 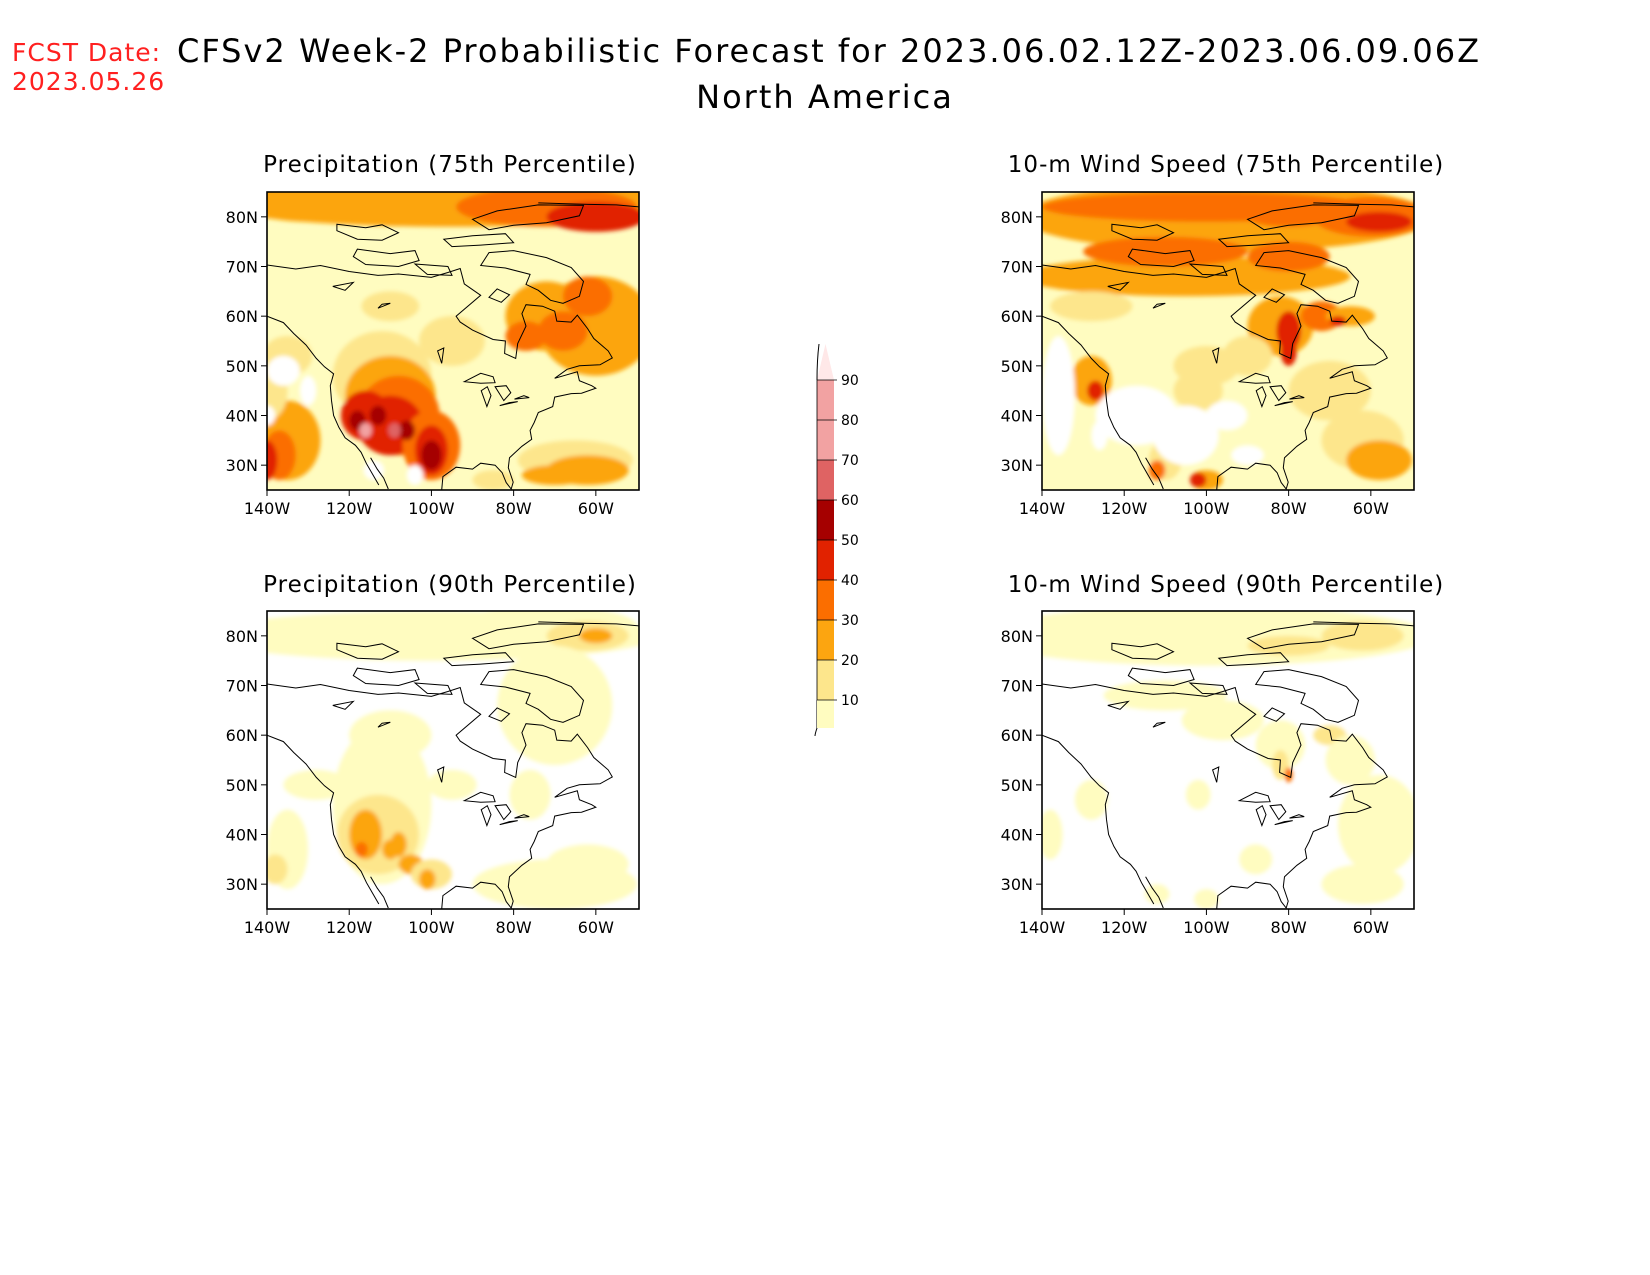 I want to click on probability-colorbar: 10 20 30 40 50 60 70 80 90, so click(x=836, y=540).